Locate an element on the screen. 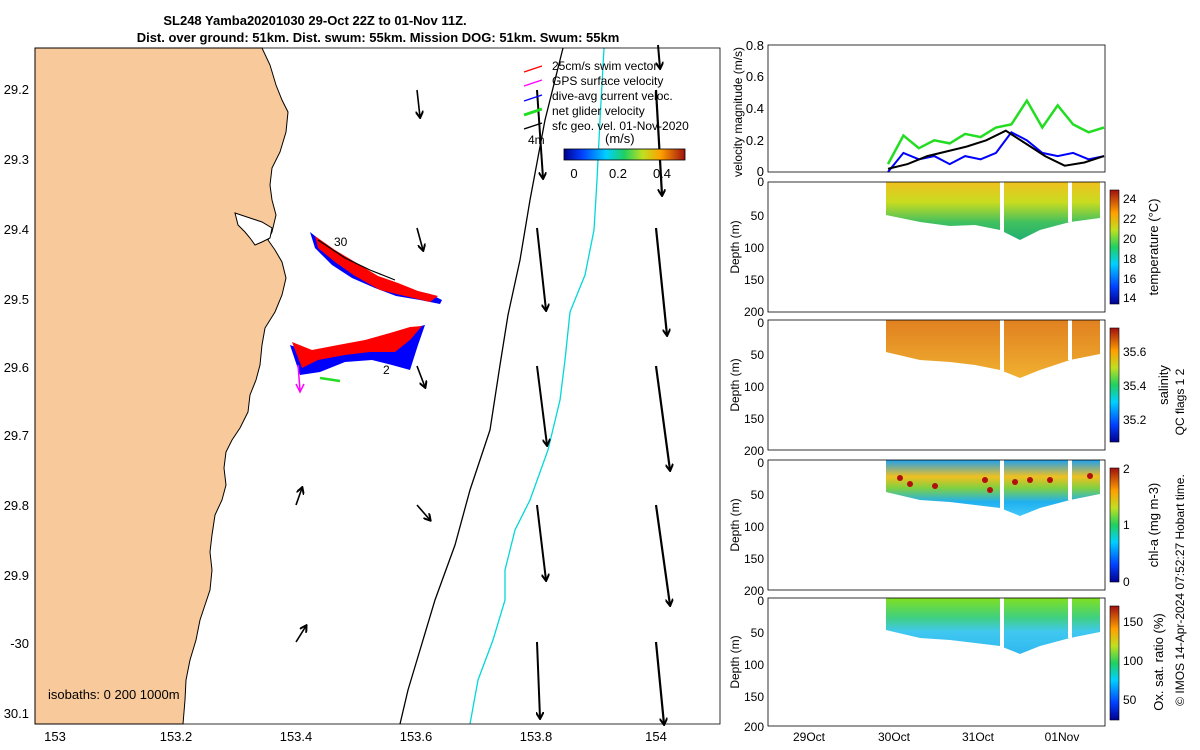  colorbar-tick: 0.4 is located at coordinates (662, 173).